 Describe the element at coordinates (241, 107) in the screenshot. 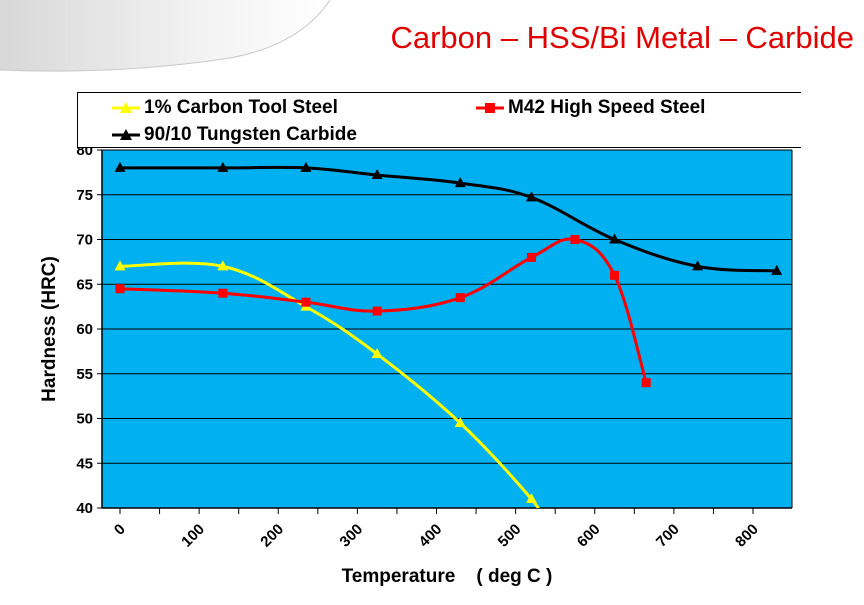

I see `legend-label: 1% Carbon Tool Steel` at that location.